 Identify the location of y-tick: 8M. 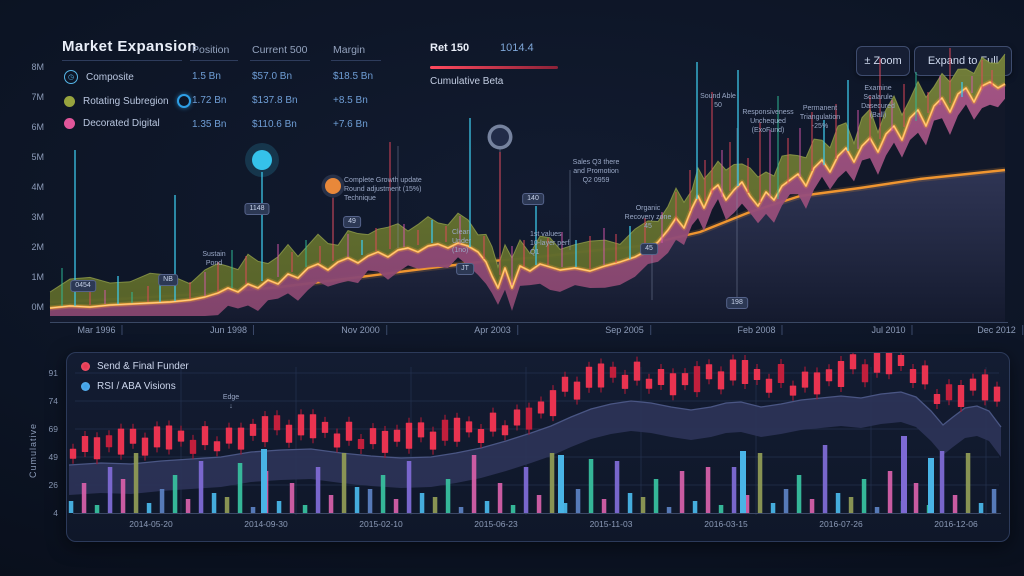
(37, 67).